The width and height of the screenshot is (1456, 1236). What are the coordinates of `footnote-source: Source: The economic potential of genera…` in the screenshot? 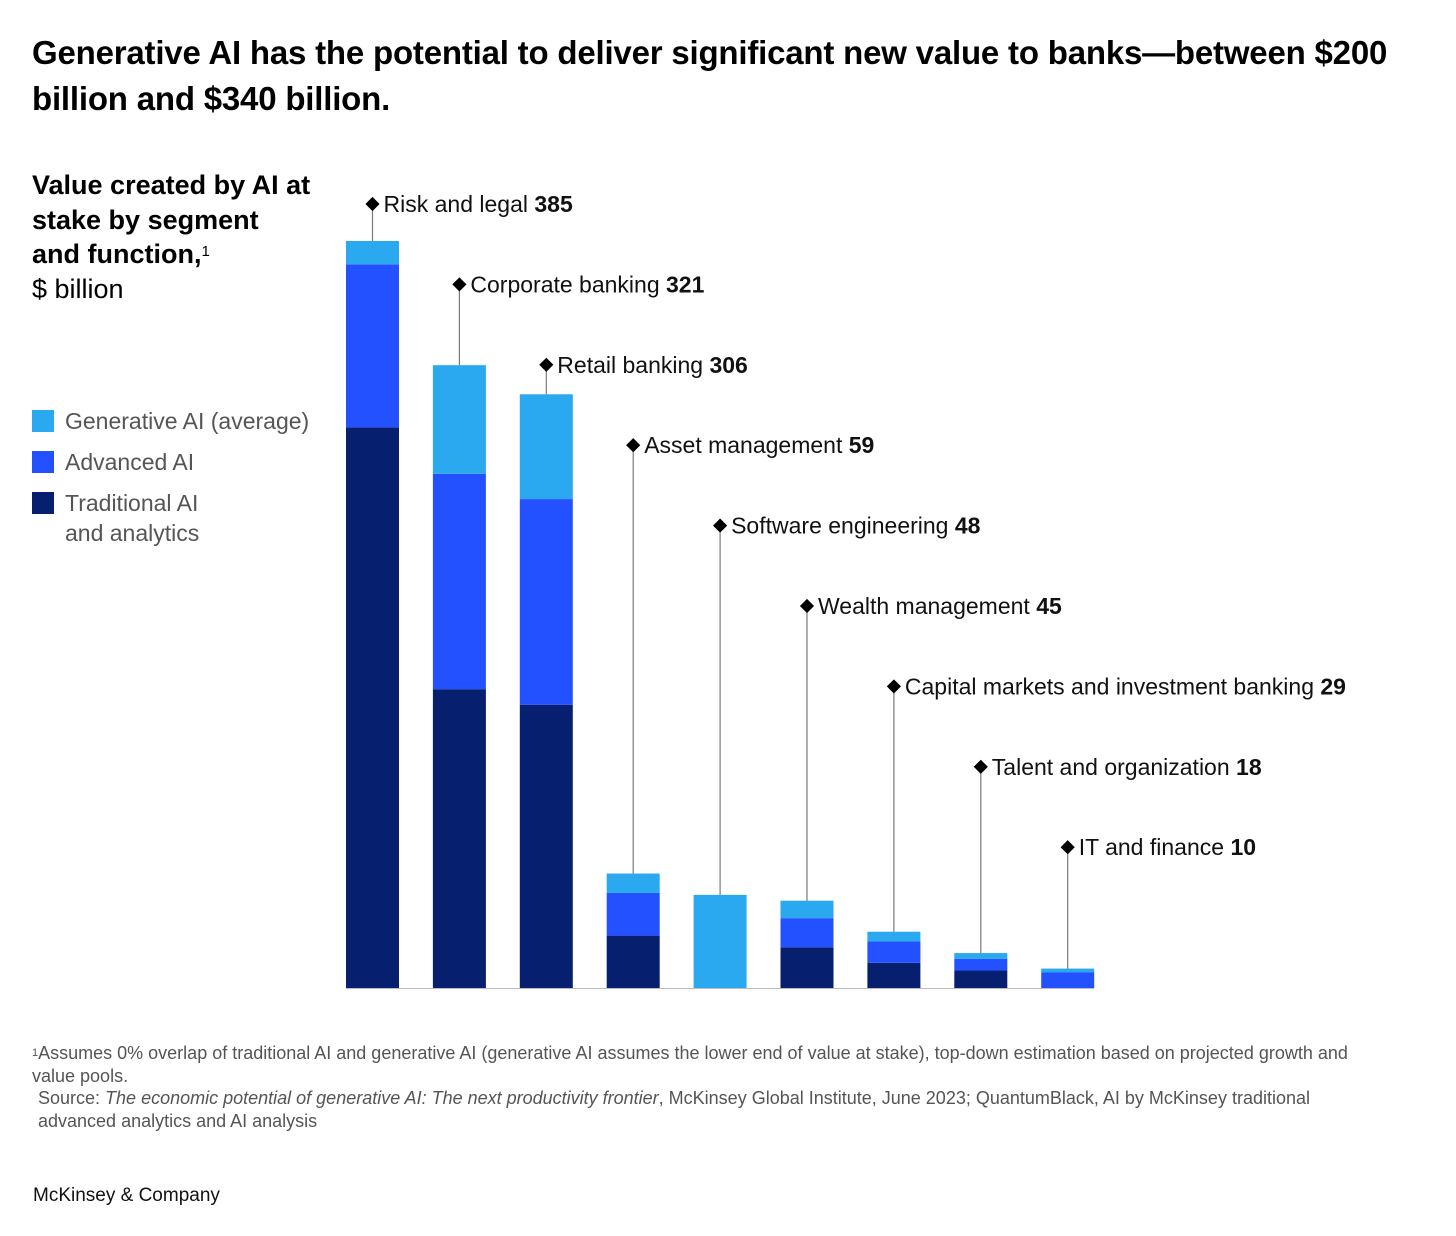 It's located at (712, 1109).